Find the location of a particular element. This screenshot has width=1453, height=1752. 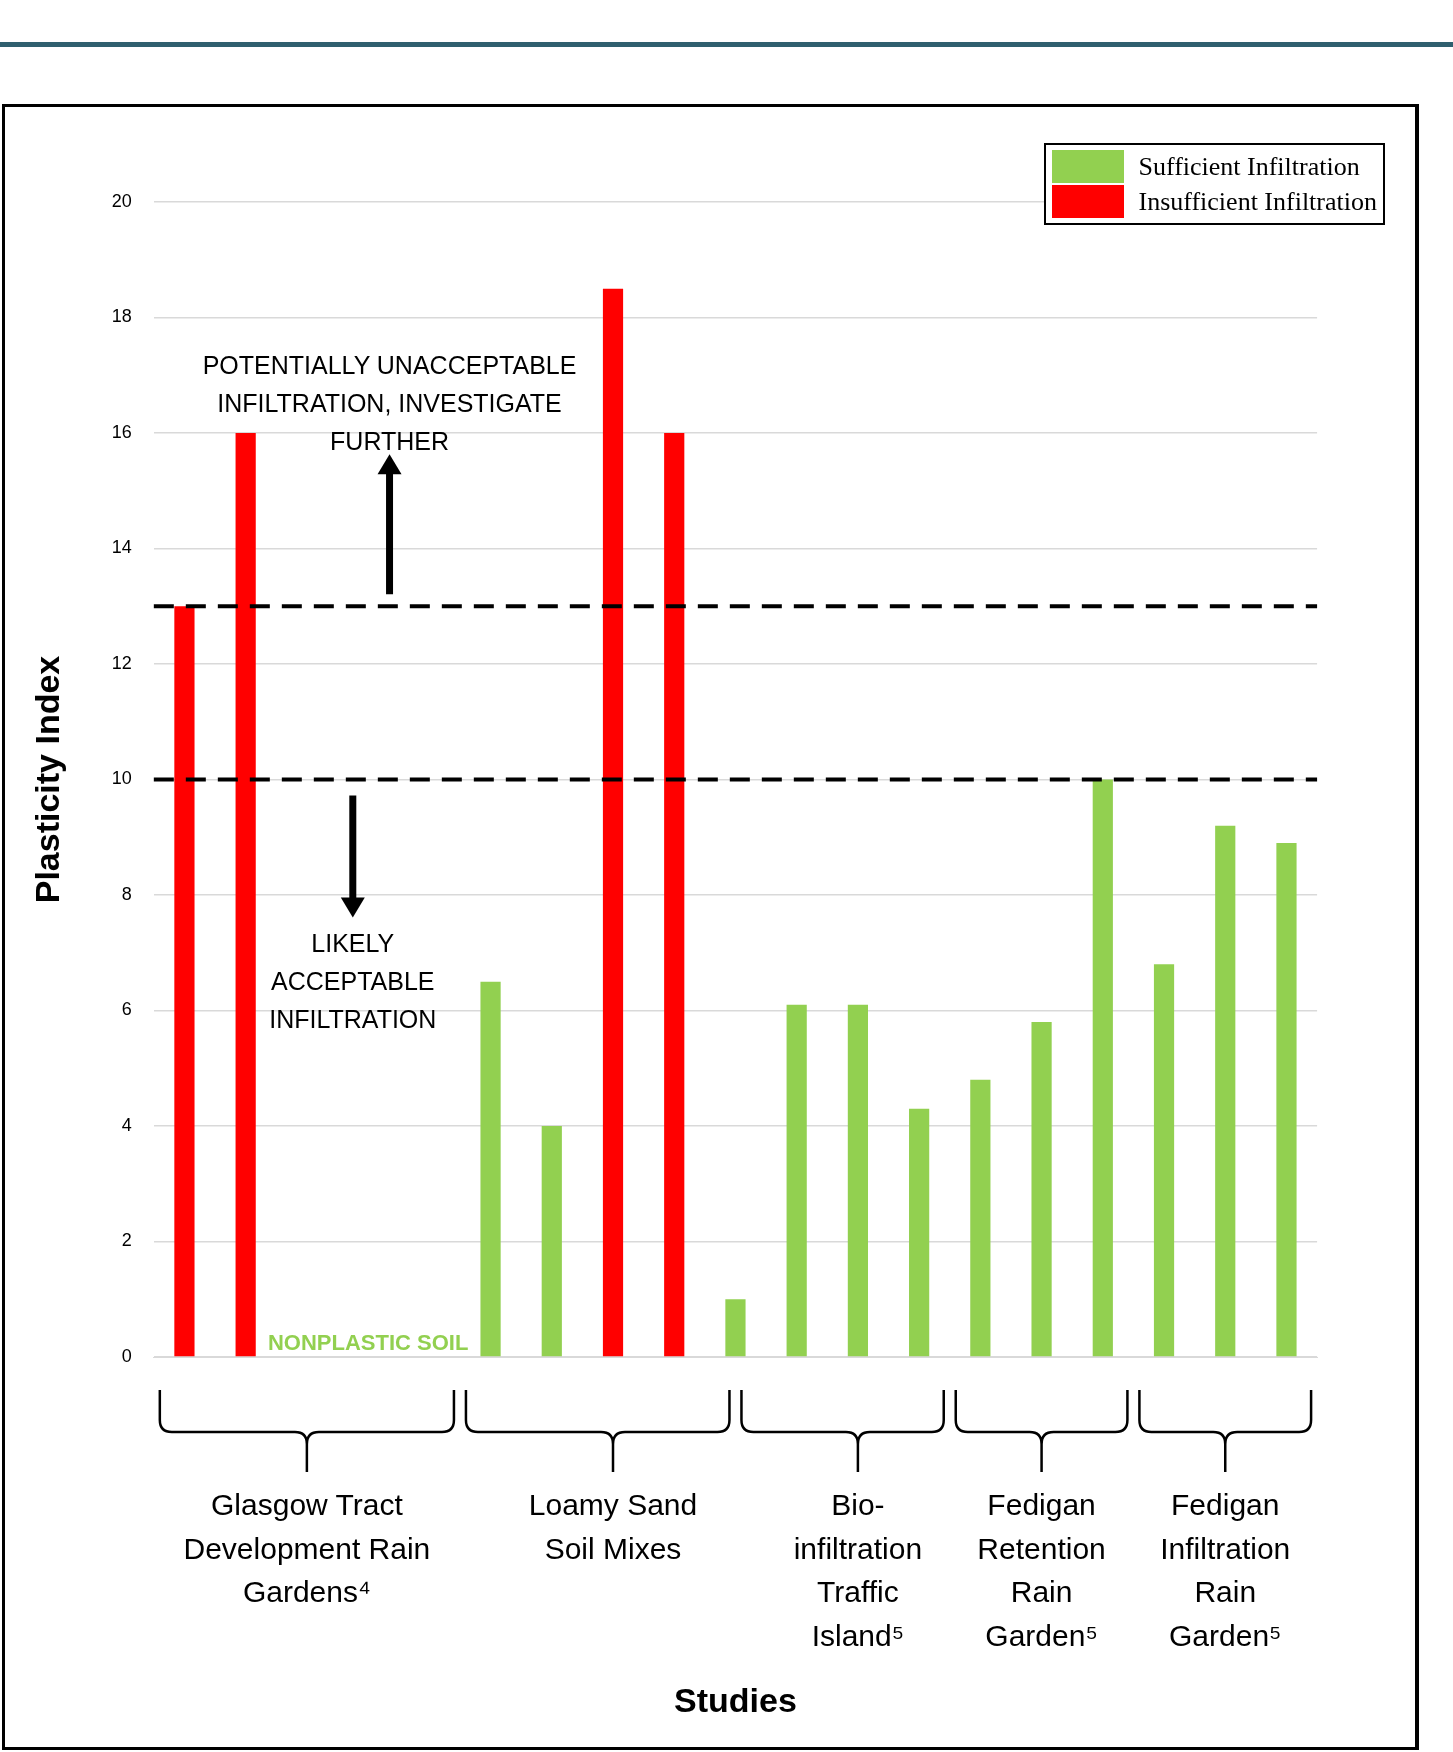

y-tick-label: 8 is located at coordinates (126, 893).